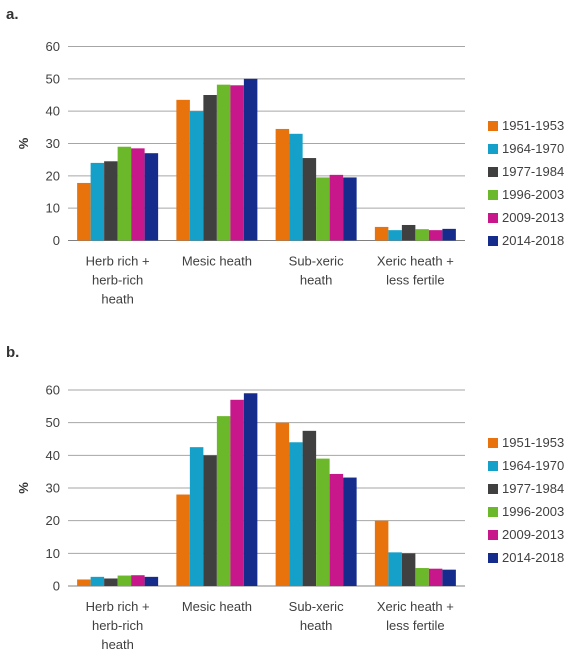 The height and width of the screenshot is (656, 575). I want to click on panel-b-legend-label: 1977-1984, so click(533, 488).